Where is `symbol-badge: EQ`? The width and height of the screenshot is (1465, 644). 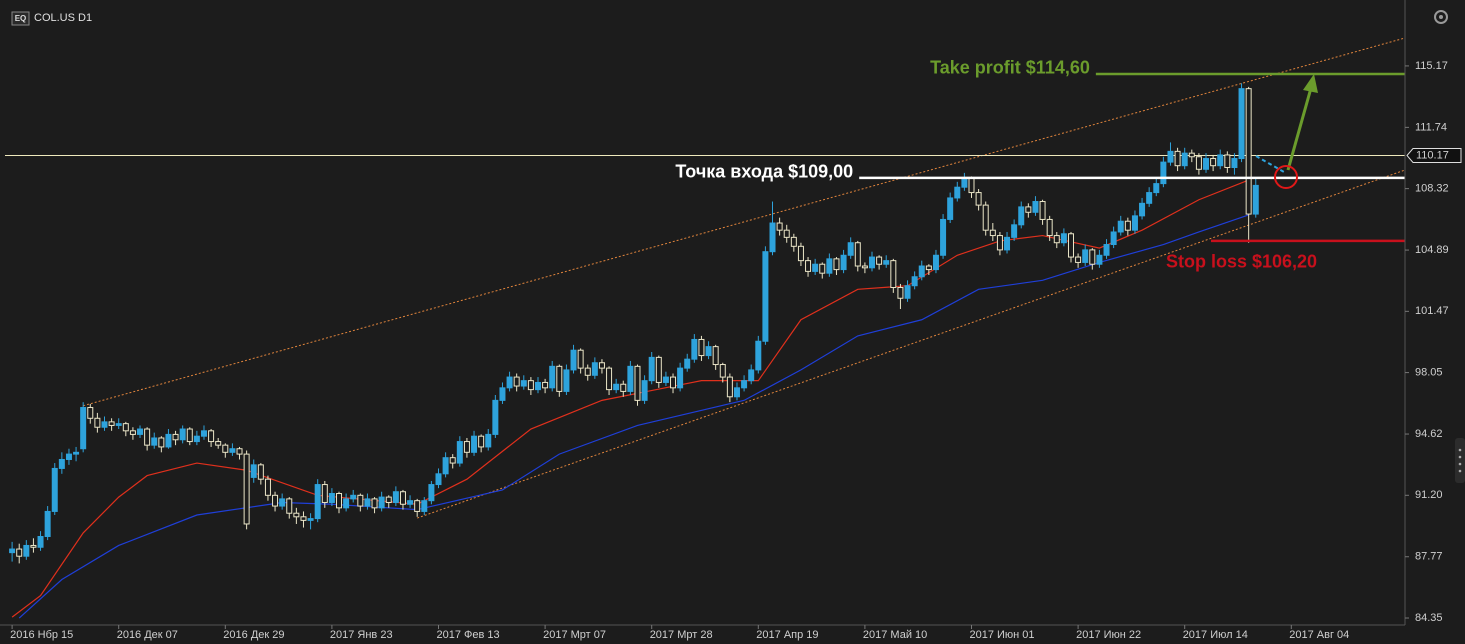
symbol-badge: EQ is located at coordinates (21, 18).